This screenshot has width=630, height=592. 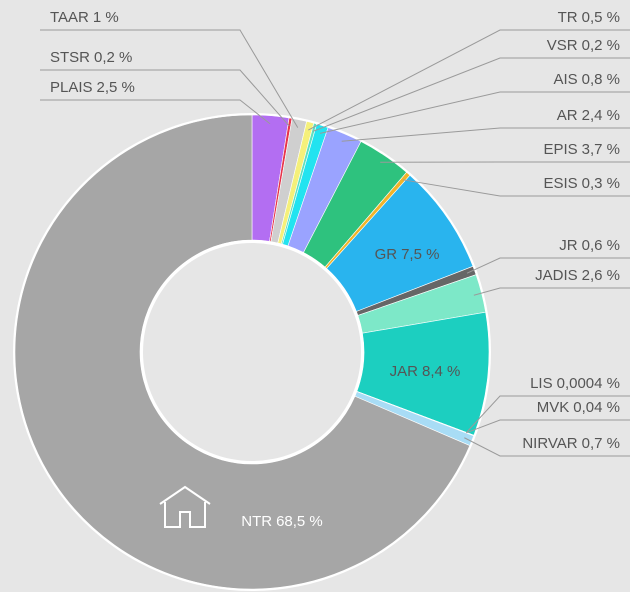 I want to click on slice-label: TR 0,5 %, so click(x=589, y=17).